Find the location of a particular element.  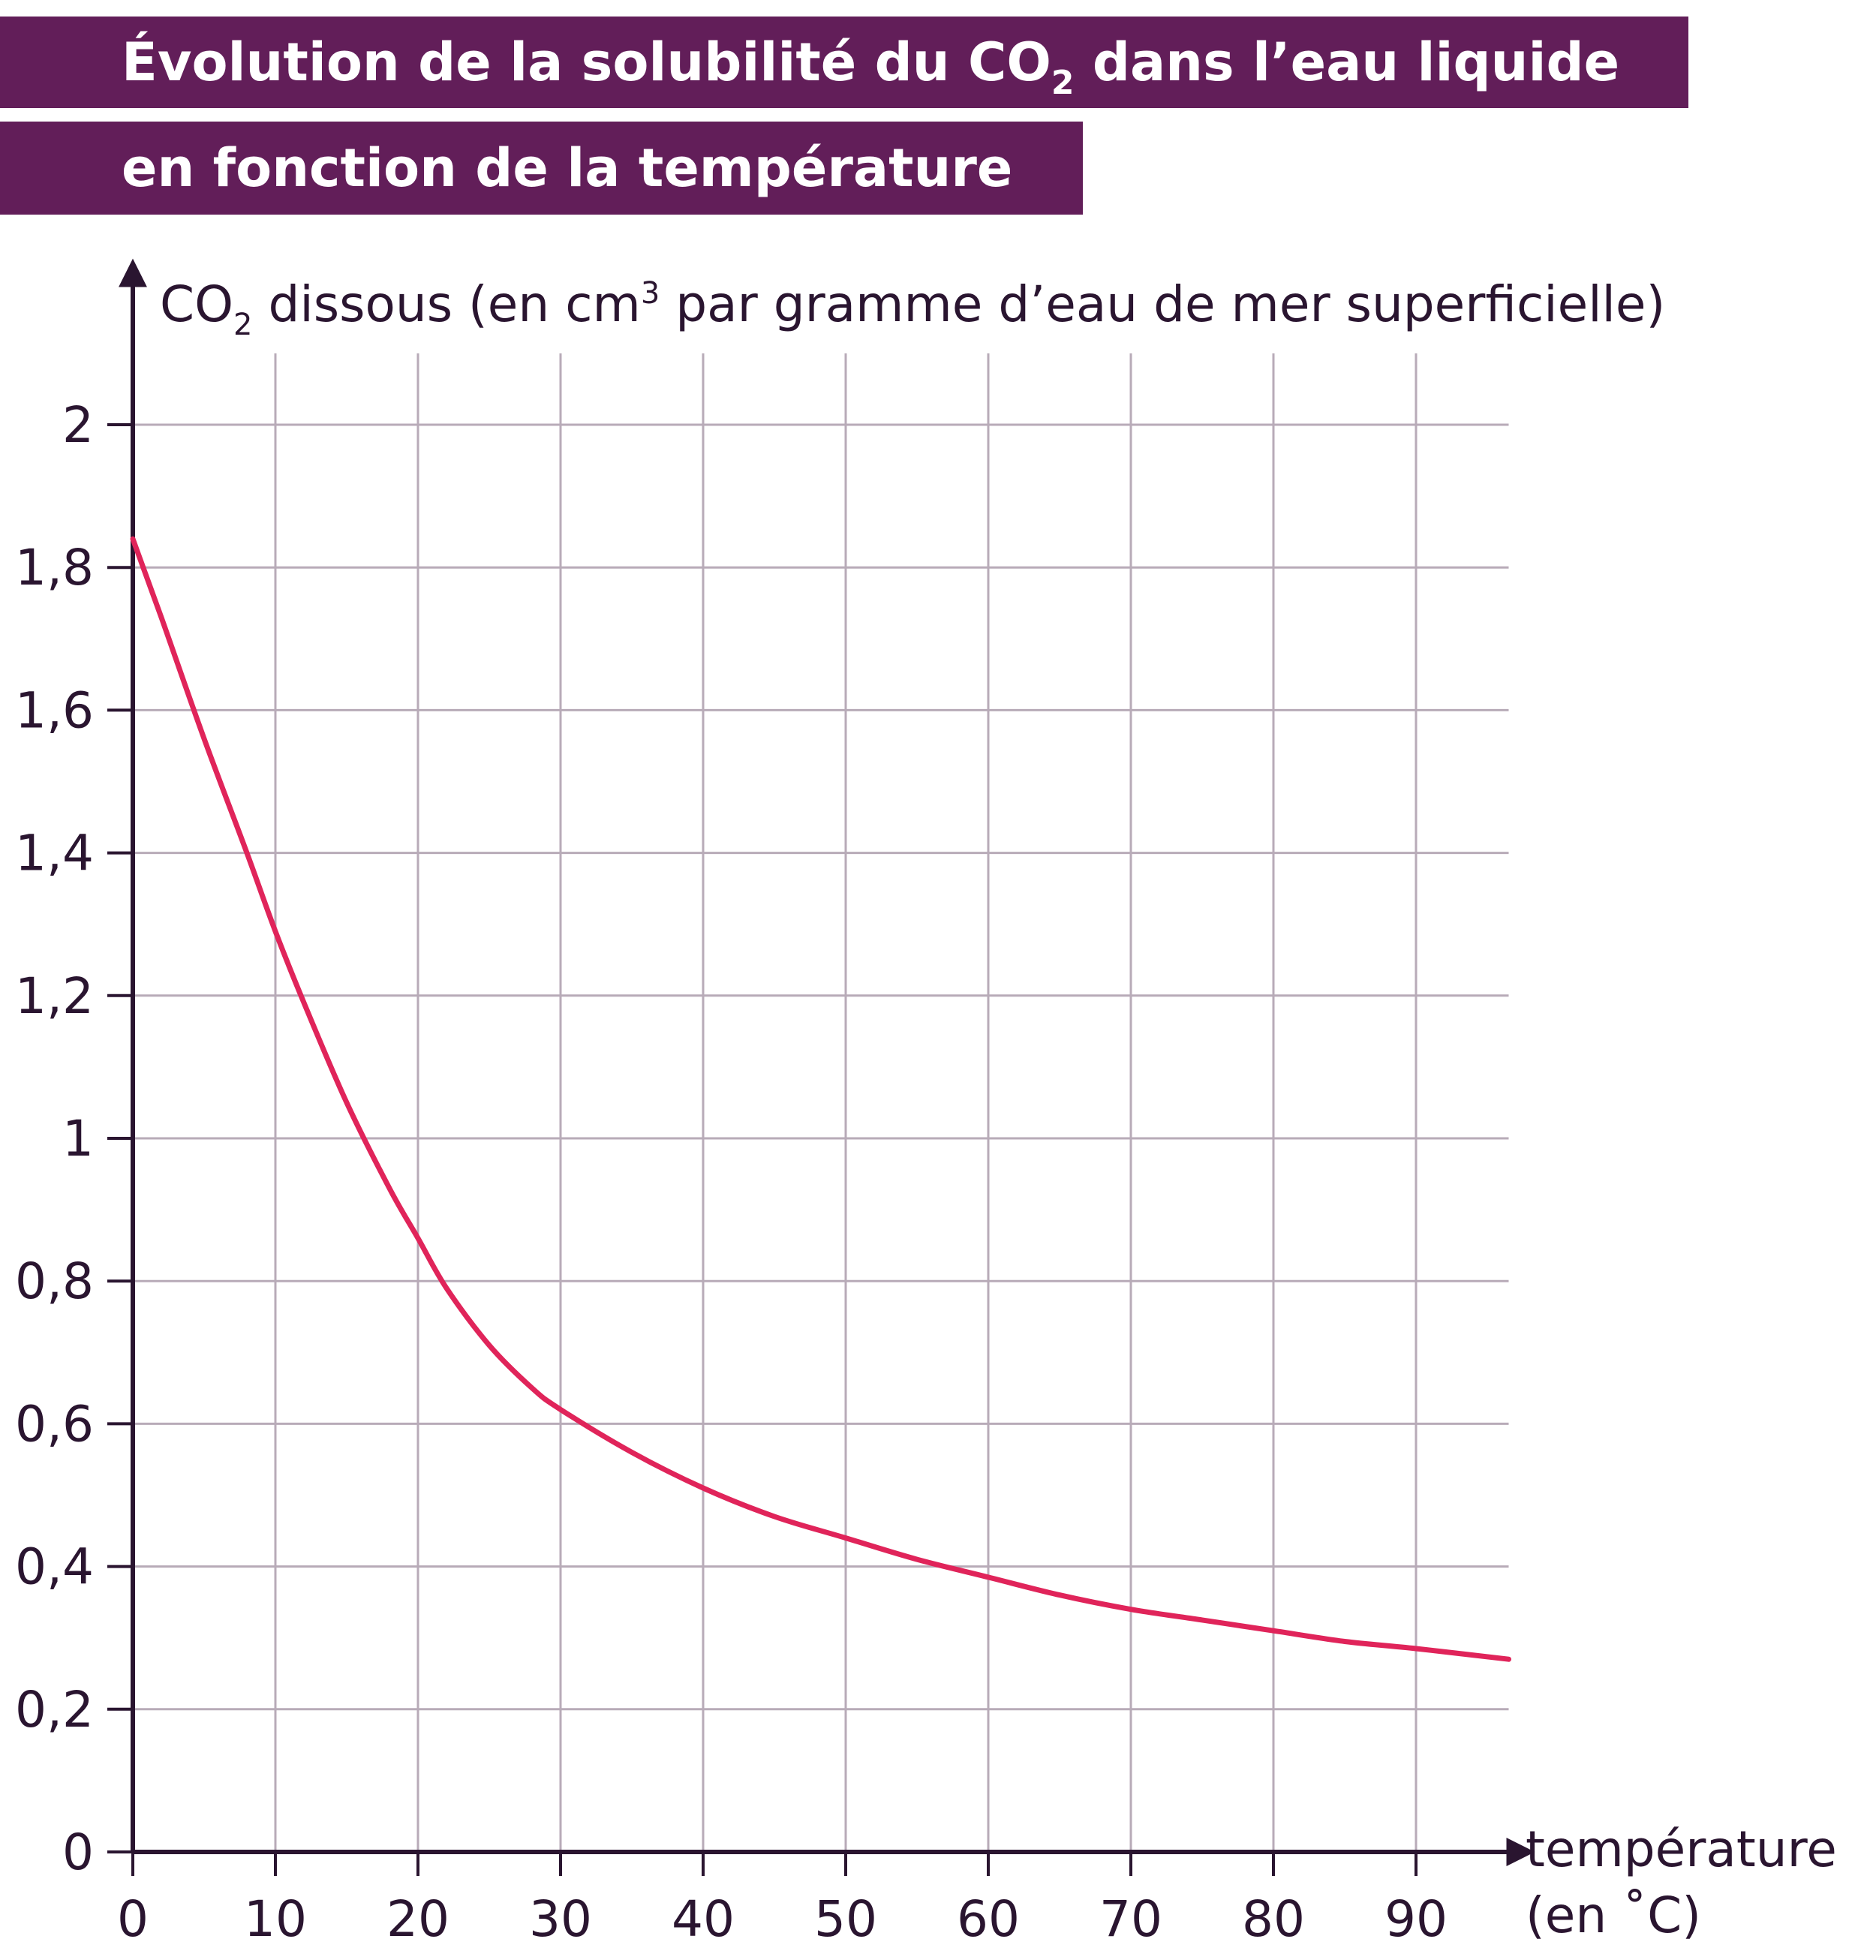

x-tick-label: 40 is located at coordinates (703, 1919).